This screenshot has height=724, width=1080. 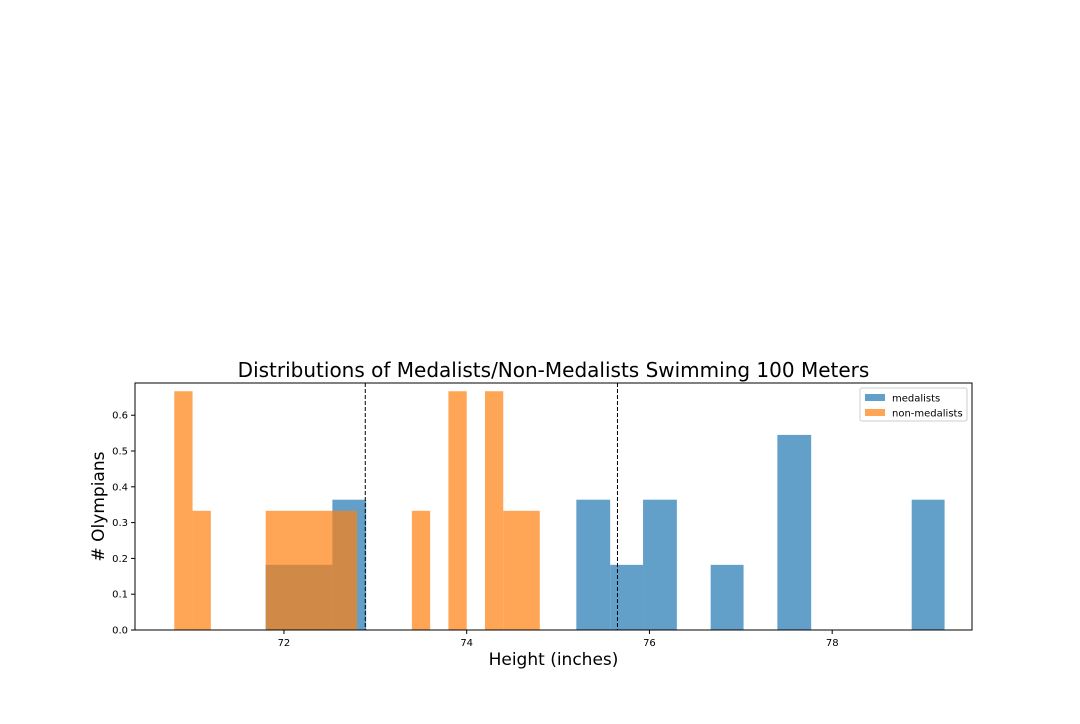 I want to click on x-tick-label: 72, so click(x=284, y=643).